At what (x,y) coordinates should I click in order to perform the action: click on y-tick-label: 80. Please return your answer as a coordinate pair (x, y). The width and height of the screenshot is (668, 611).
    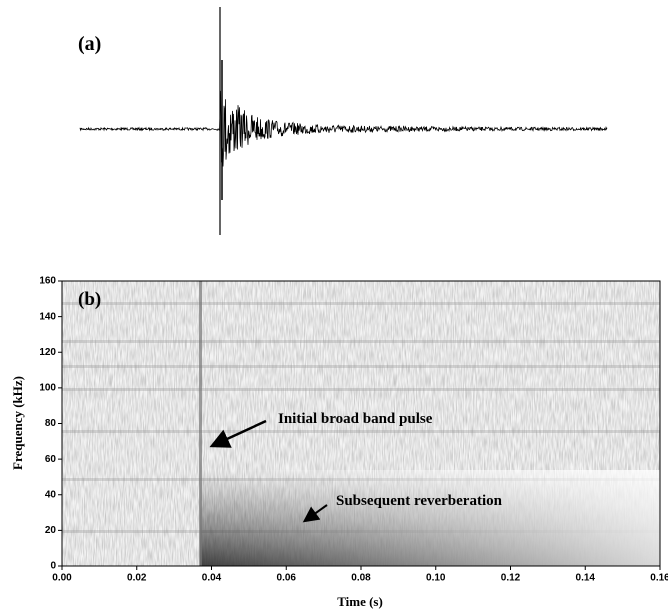
    Looking at the image, I should click on (51, 423).